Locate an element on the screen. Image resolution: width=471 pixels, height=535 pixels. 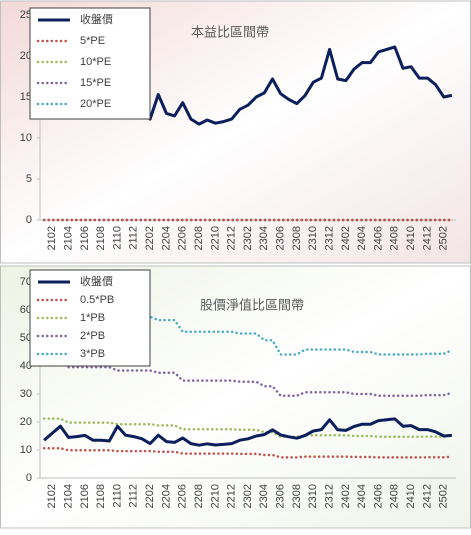
legend-label: 20*PE is located at coordinates (95, 104).